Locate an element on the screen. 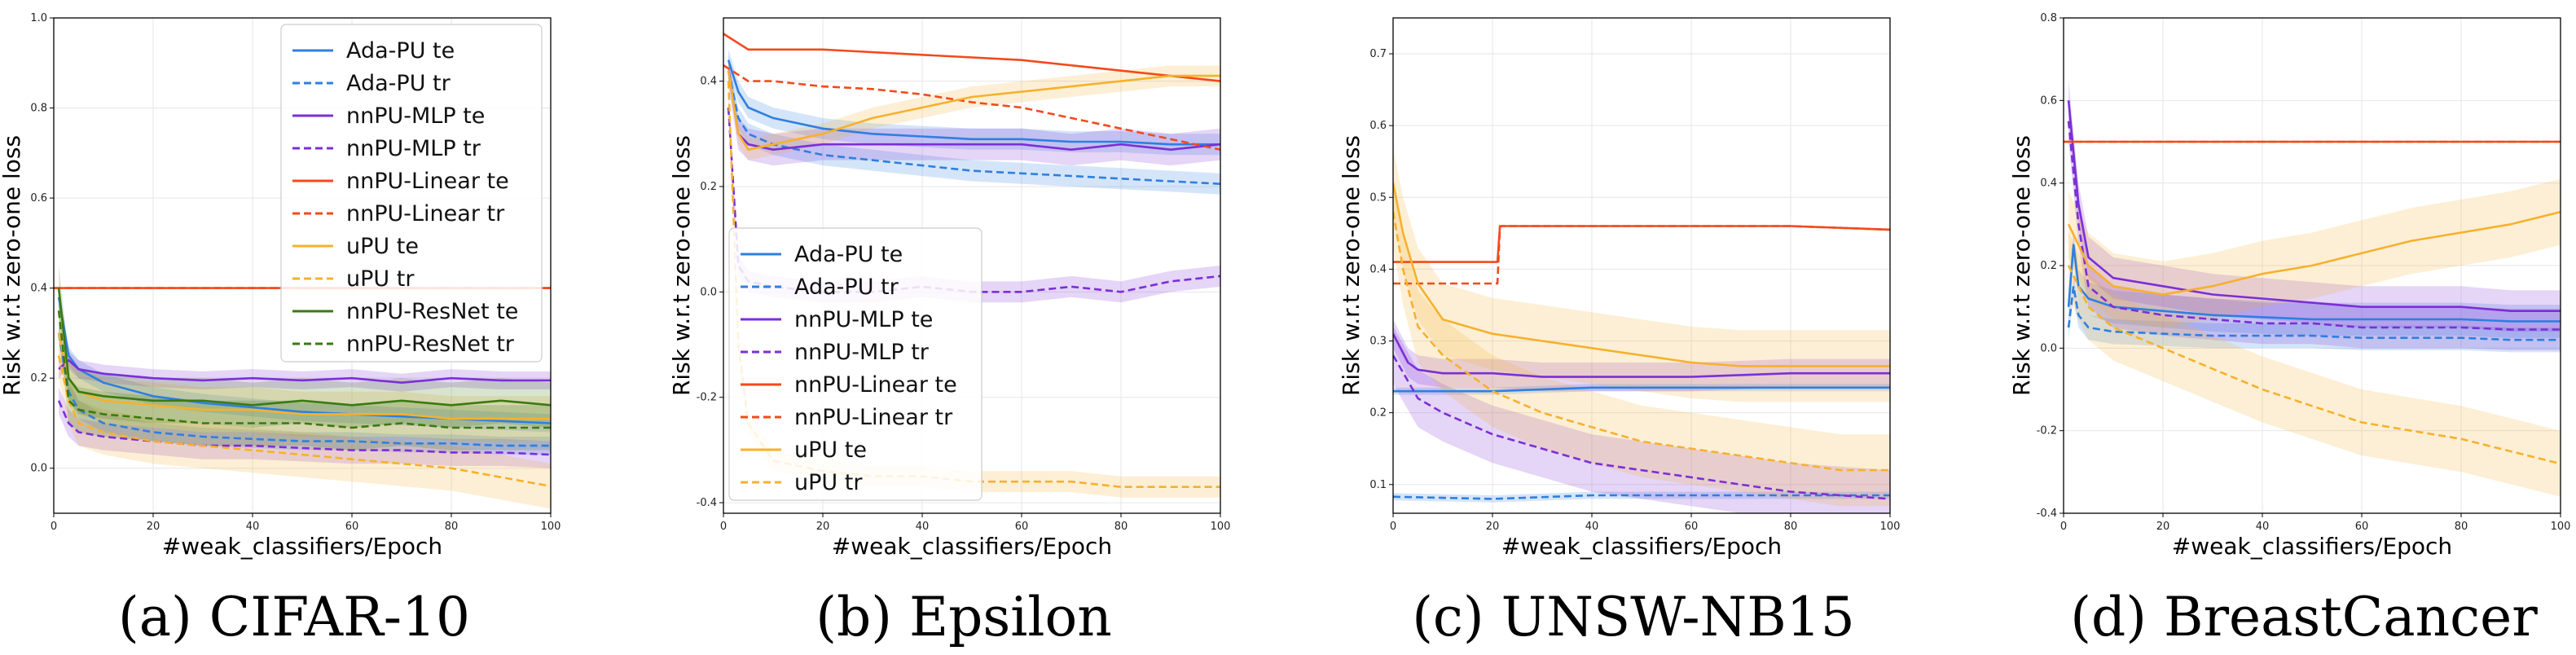  legend-label: nnPU-MLP tr is located at coordinates (413, 149).